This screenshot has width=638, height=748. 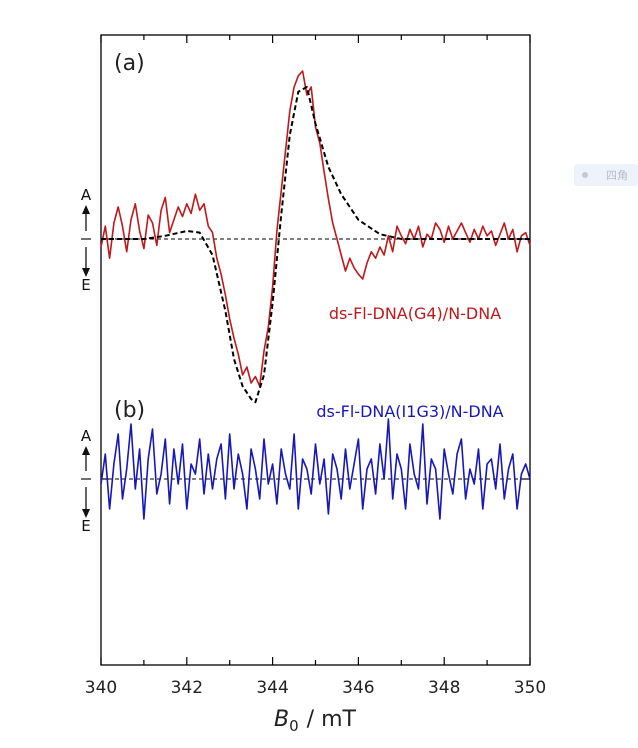 I want to click on side-tag-dot, so click(x=585, y=175).